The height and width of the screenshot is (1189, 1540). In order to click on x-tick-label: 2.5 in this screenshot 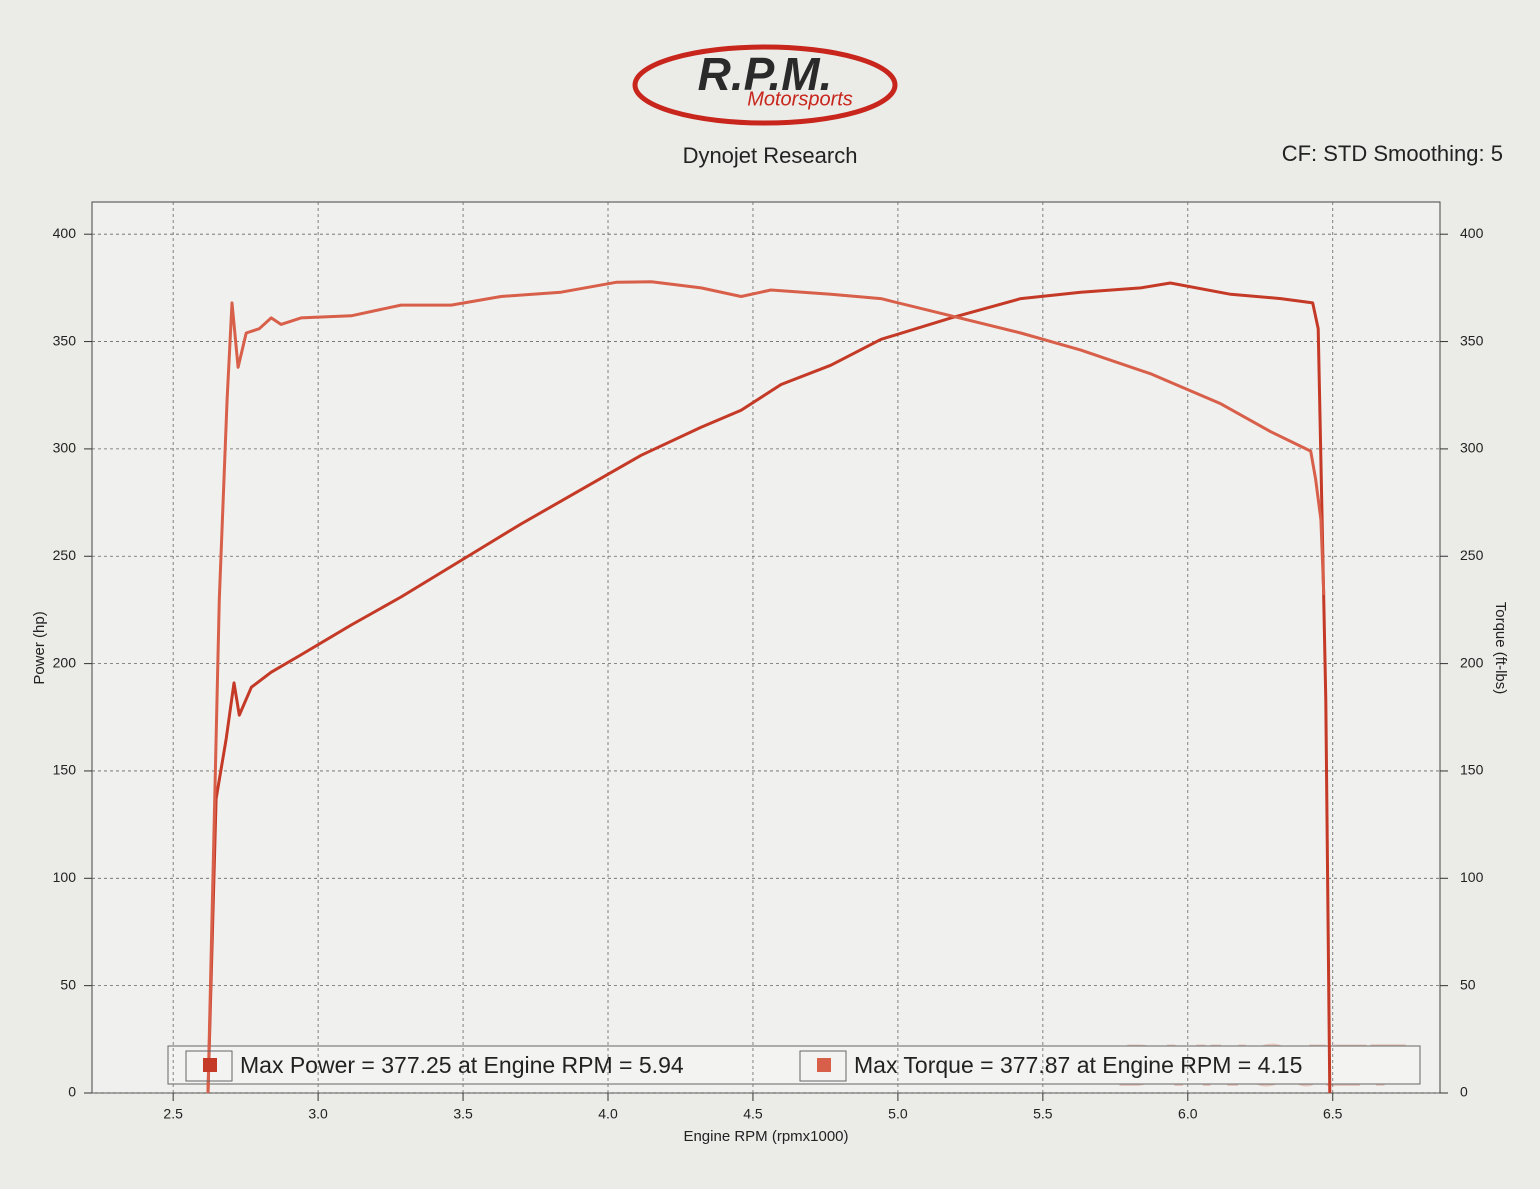, I will do `click(173, 1114)`.